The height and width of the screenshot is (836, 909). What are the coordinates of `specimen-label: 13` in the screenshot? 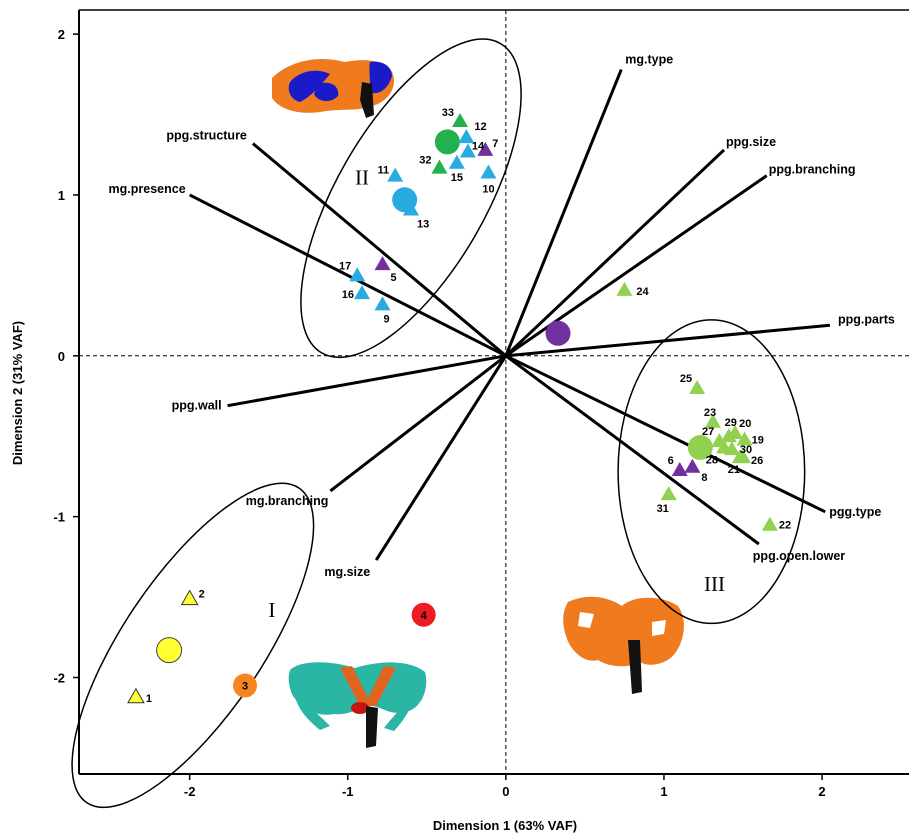 It's located at (423, 224).